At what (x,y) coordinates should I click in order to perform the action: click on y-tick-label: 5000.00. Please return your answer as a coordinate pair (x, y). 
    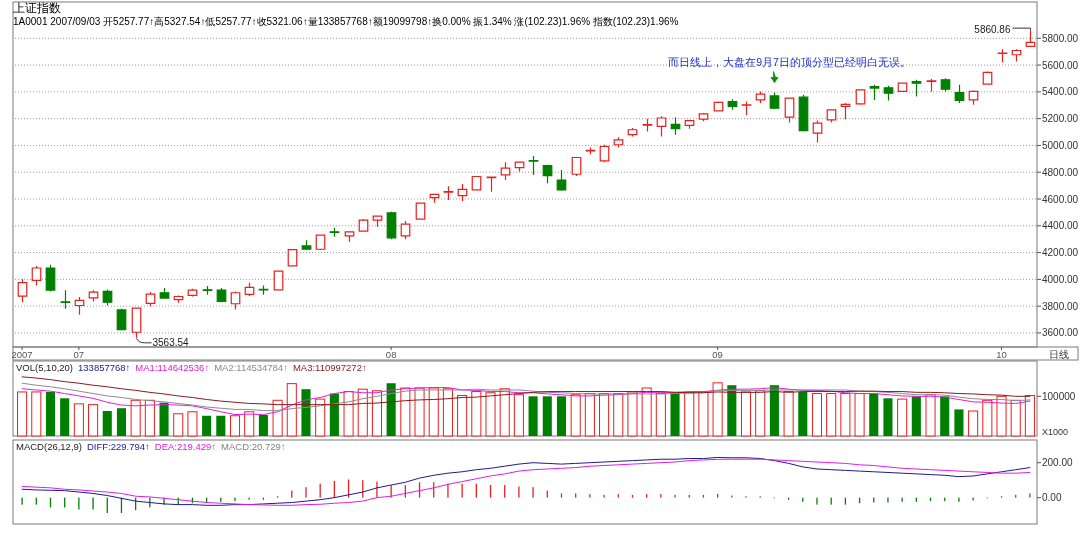
    Looking at the image, I should click on (1060, 145).